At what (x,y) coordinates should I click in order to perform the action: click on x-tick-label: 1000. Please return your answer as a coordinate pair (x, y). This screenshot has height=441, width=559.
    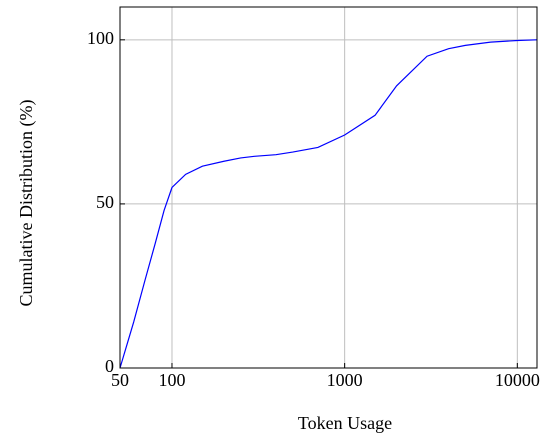
    Looking at the image, I should click on (345, 380).